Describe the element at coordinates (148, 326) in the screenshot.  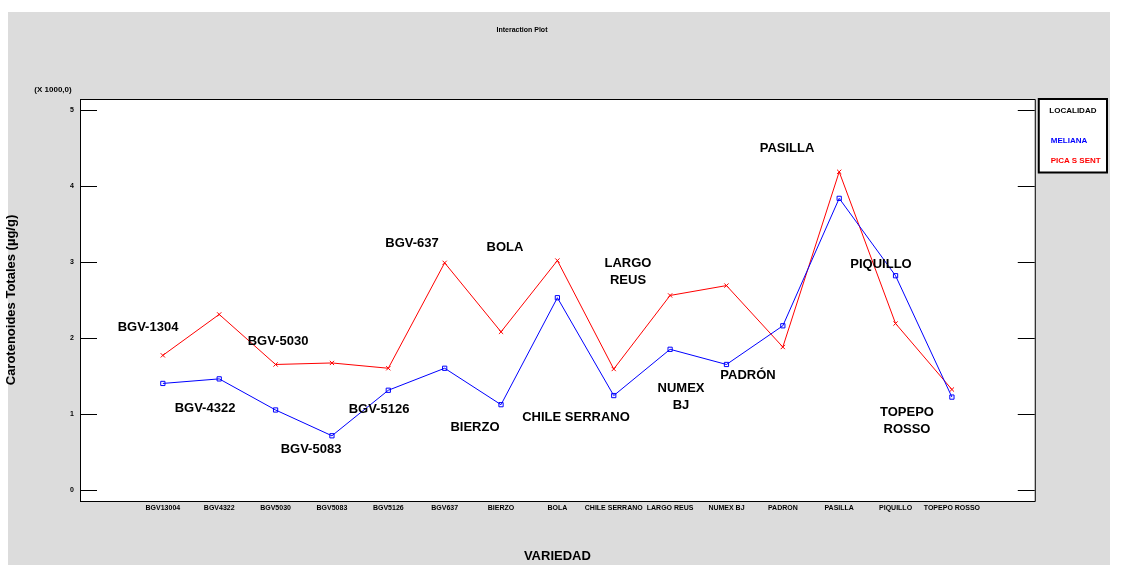
I see `annotation: BGV-1304` at that location.